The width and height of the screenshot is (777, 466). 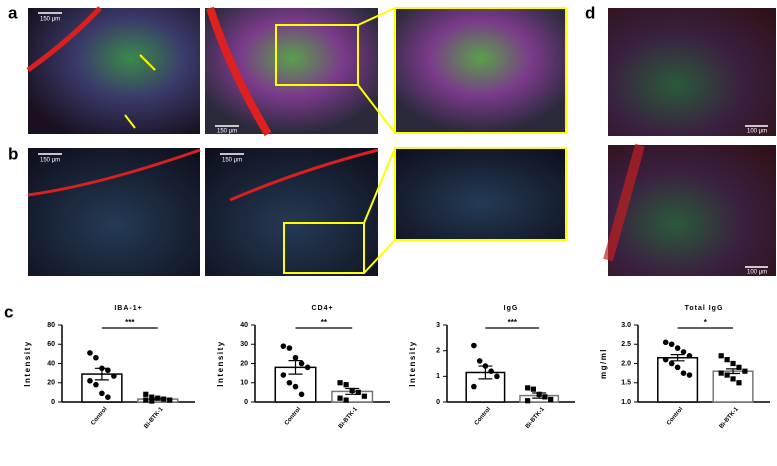 What do you see at coordinates (511, 308) in the screenshot?
I see `chart-title: IgG` at bounding box center [511, 308].